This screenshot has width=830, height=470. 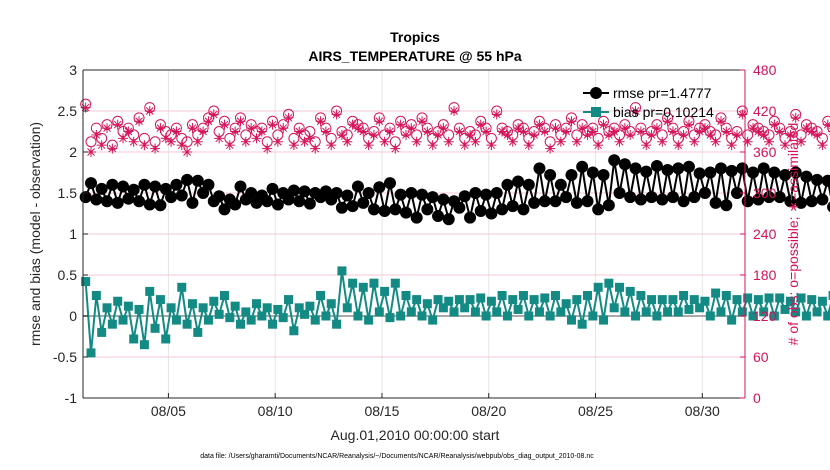 I want to click on y-tick-label: -1, so click(x=71, y=398).